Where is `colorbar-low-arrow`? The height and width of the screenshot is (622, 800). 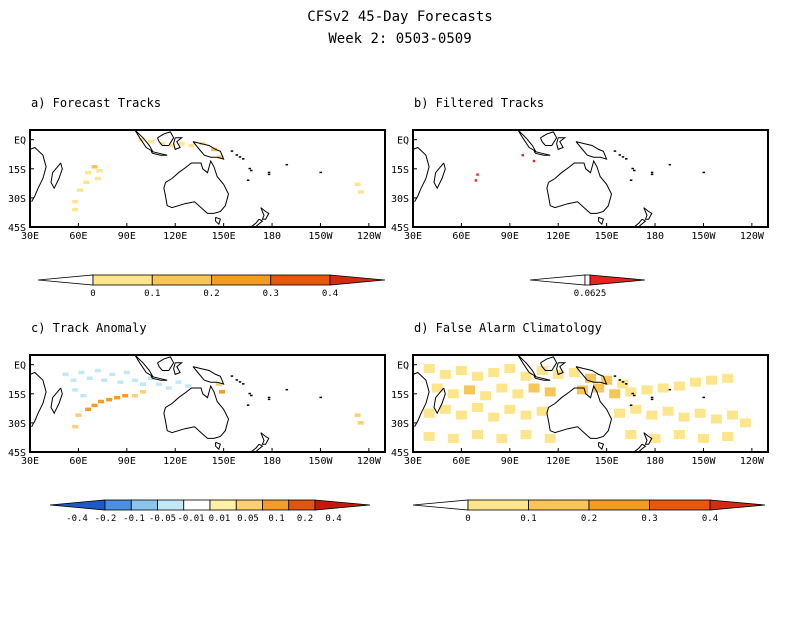 colorbar-low-arrow is located at coordinates (77, 505).